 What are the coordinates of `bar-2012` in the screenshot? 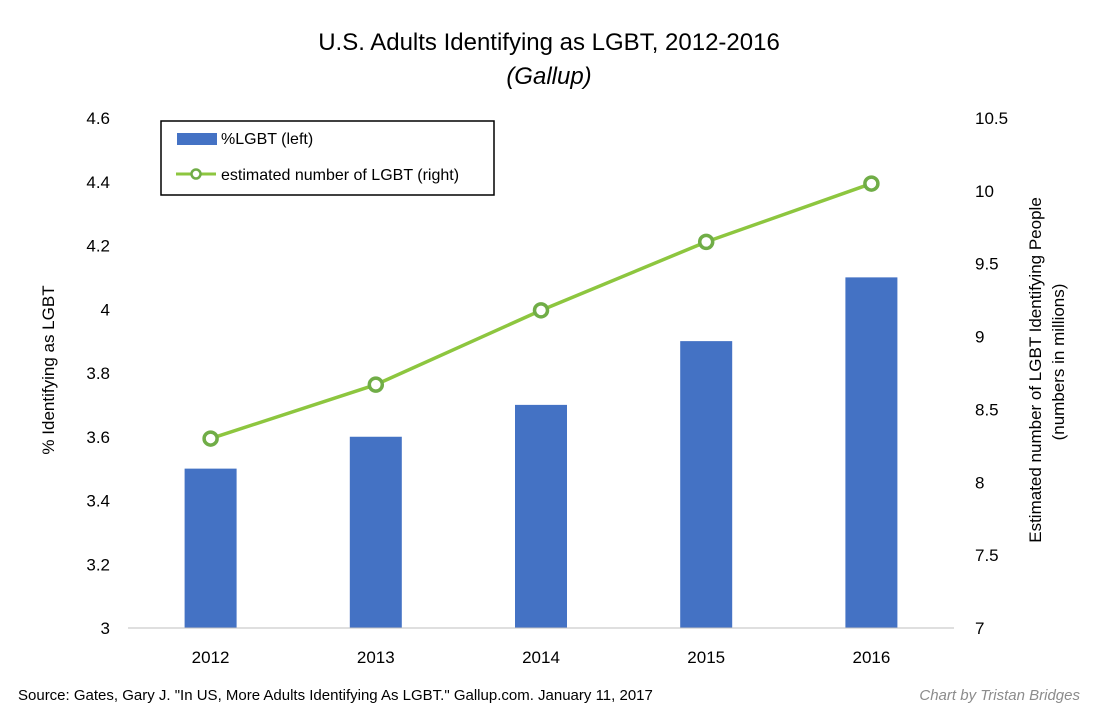 It's located at (210, 548).